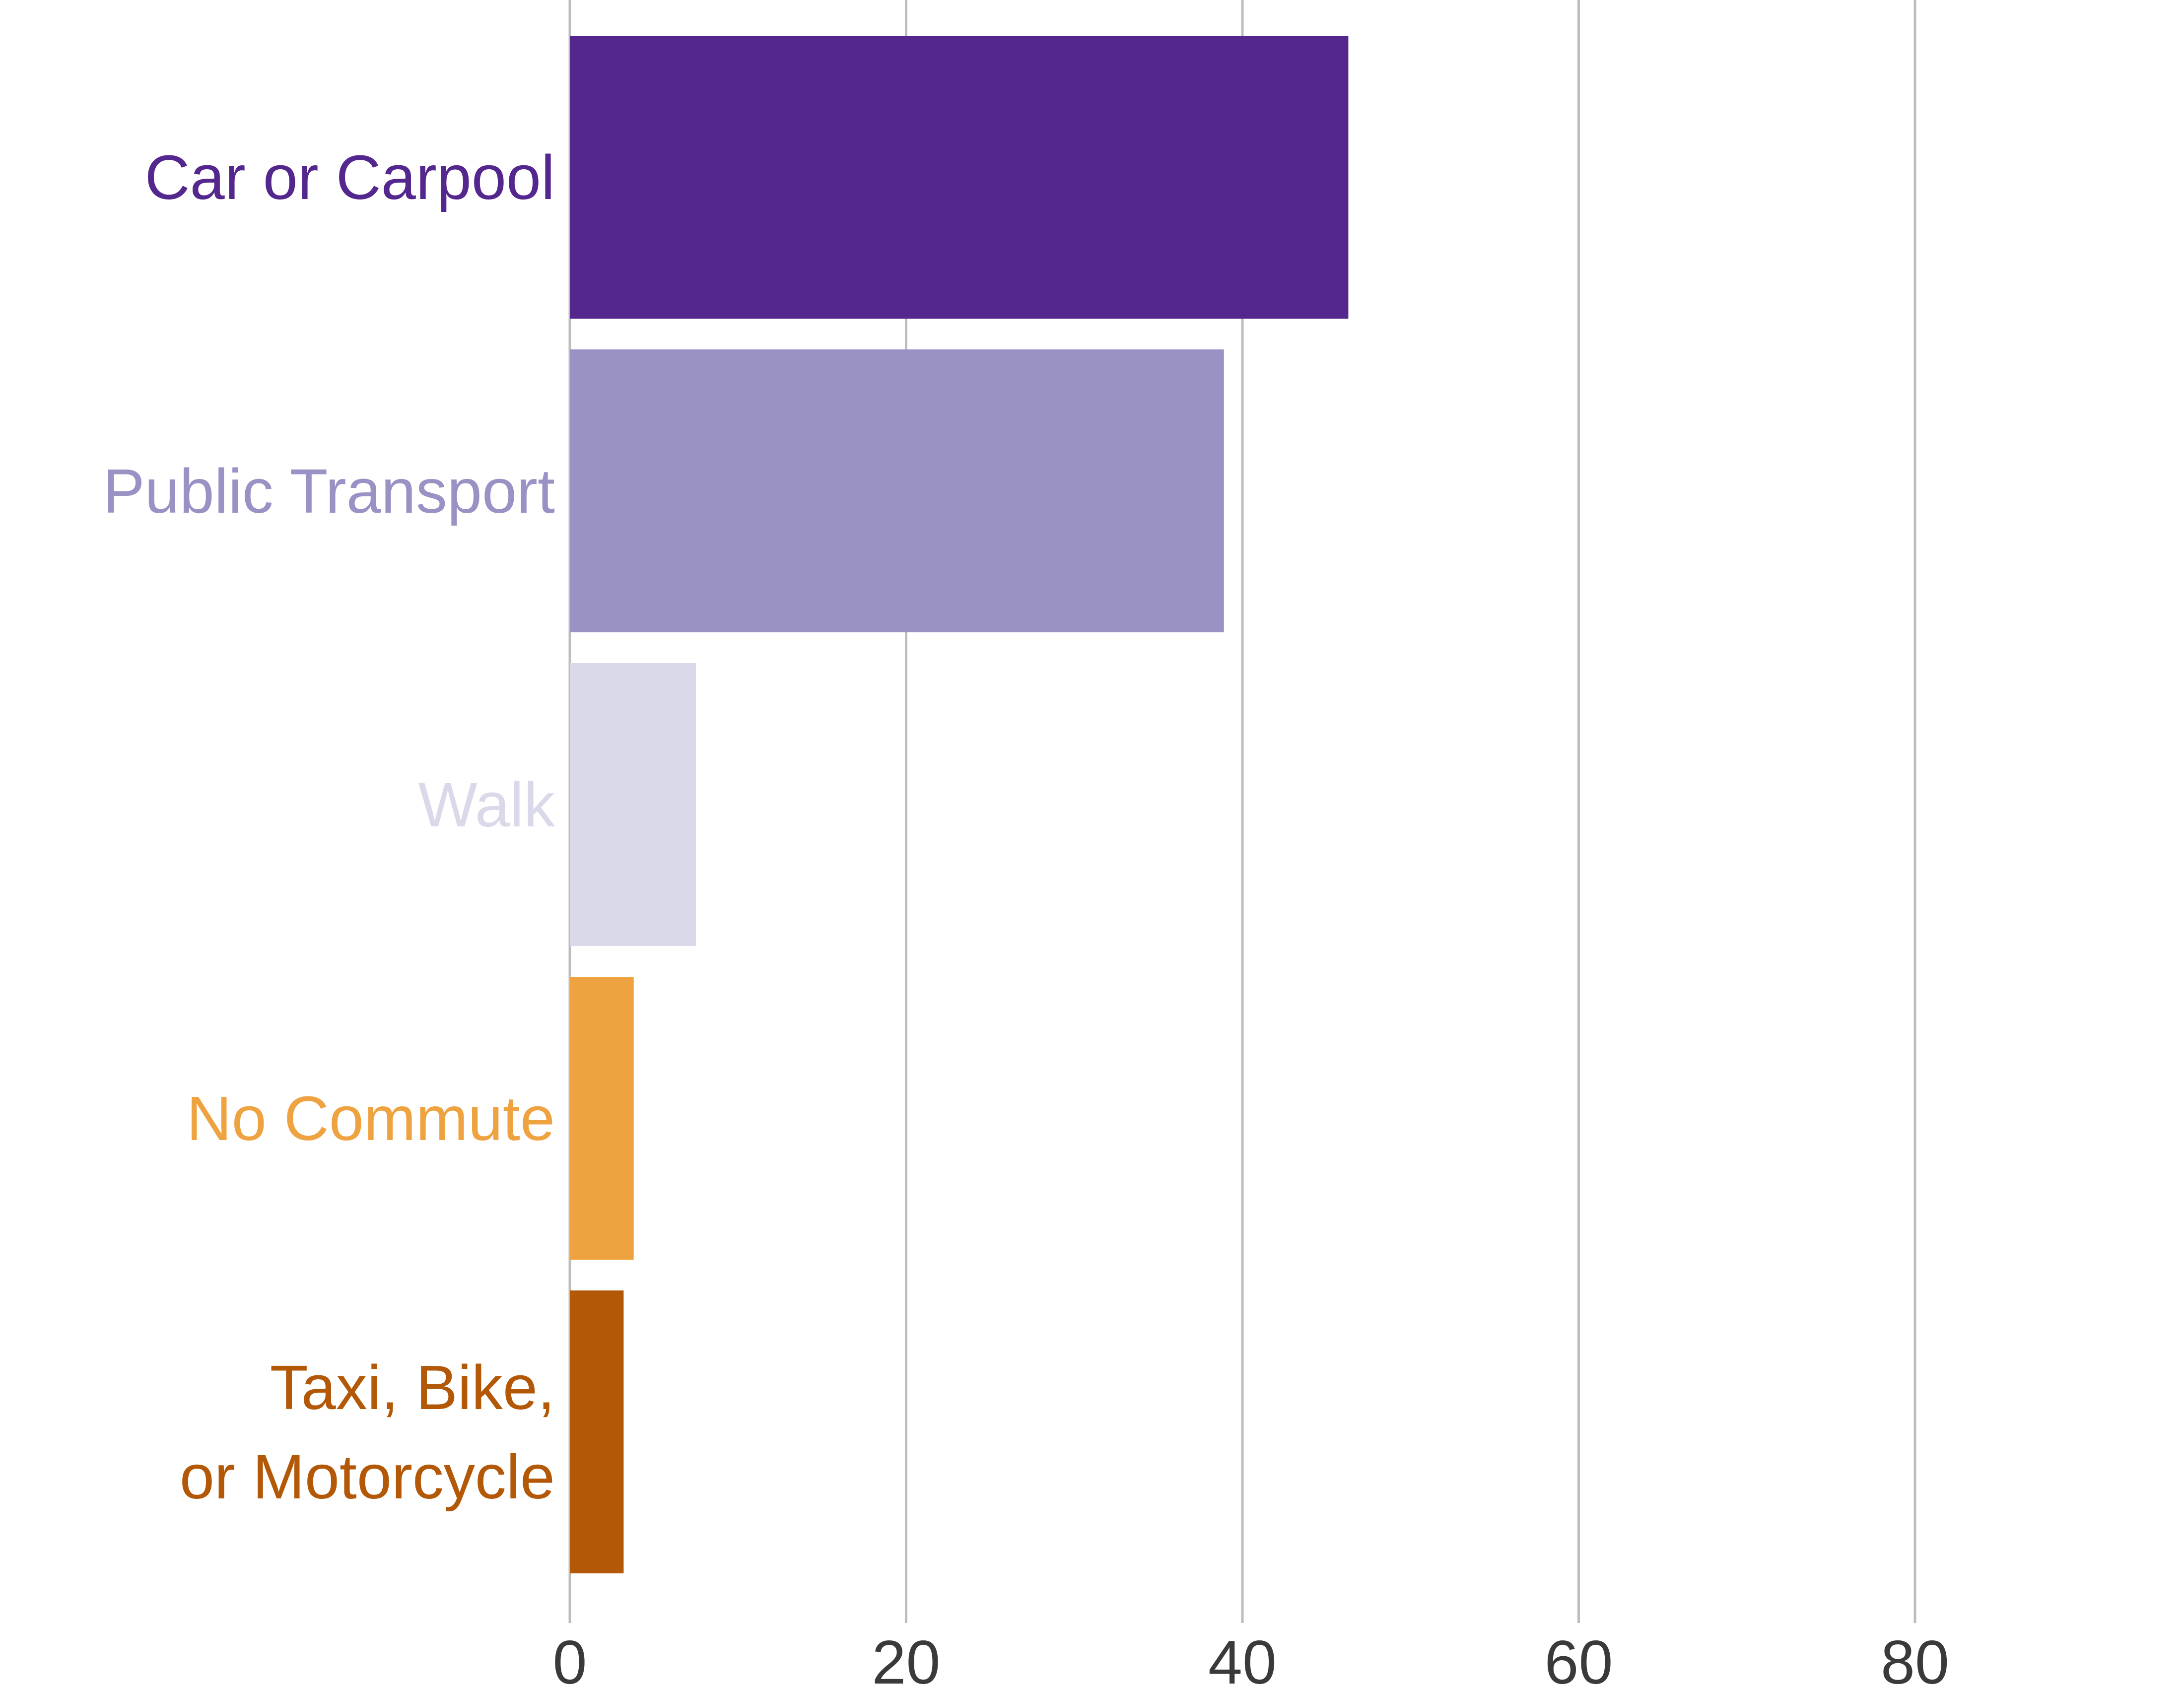  Describe the element at coordinates (1915, 1658) in the screenshot. I see `x-tick-label: 80` at that location.